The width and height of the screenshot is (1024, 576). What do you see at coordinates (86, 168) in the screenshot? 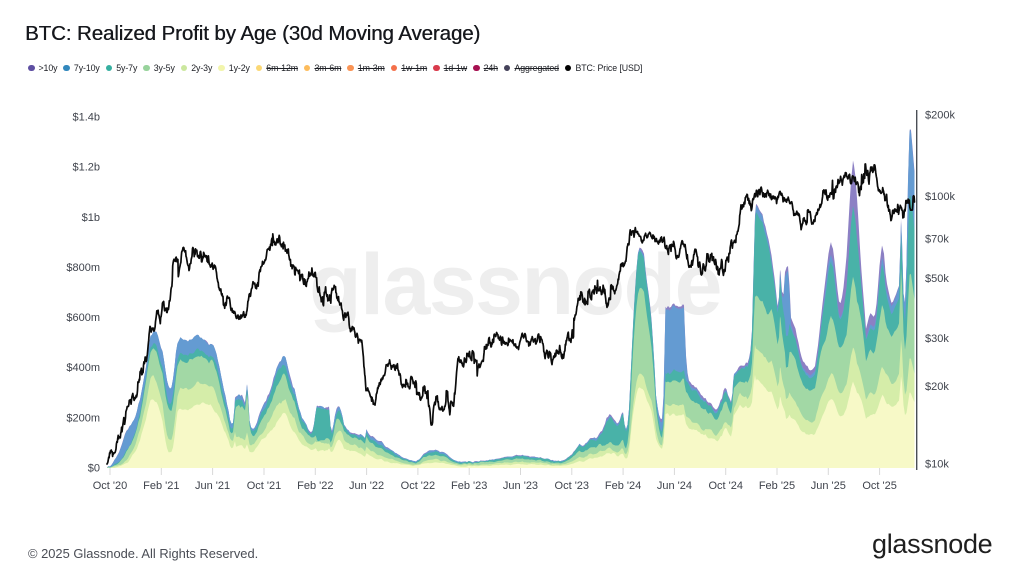
I see `svg-text: $1.2b` at bounding box center [86, 168].